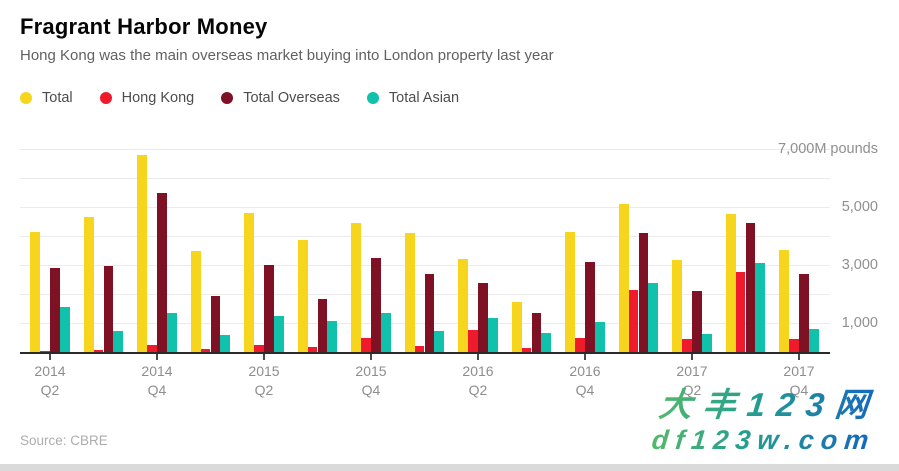 This screenshot has width=899, height=471. Describe the element at coordinates (580, 345) in the screenshot. I see `bar-hong-kong-2016-q4` at that location.